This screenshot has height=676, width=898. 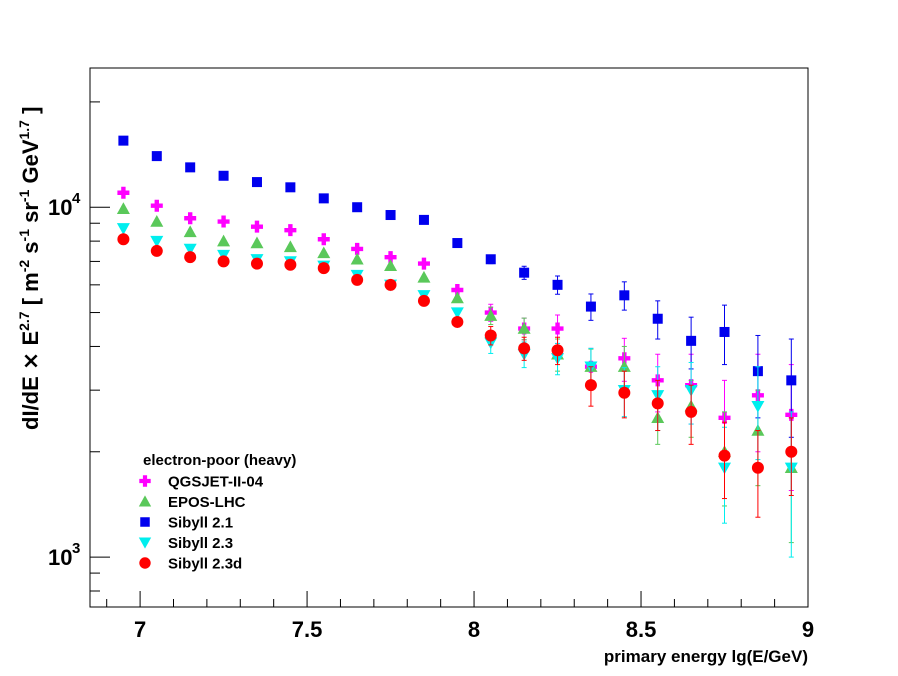 I want to click on legend-entry: Sibyll 2.3, so click(x=185, y=543).